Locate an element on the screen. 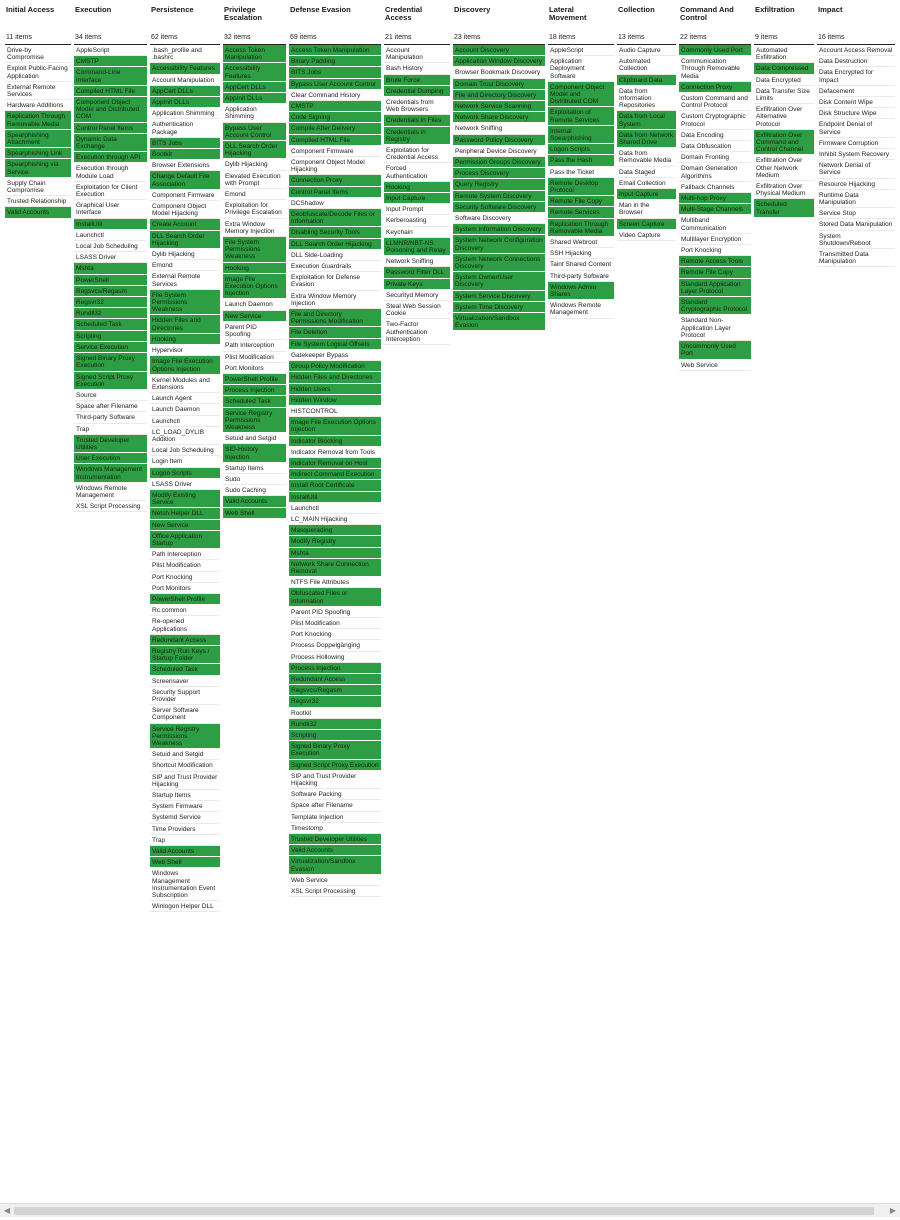 The height and width of the screenshot is (1220, 900). technique-cell: Data from Information Repositories is located at coordinates (646, 98).